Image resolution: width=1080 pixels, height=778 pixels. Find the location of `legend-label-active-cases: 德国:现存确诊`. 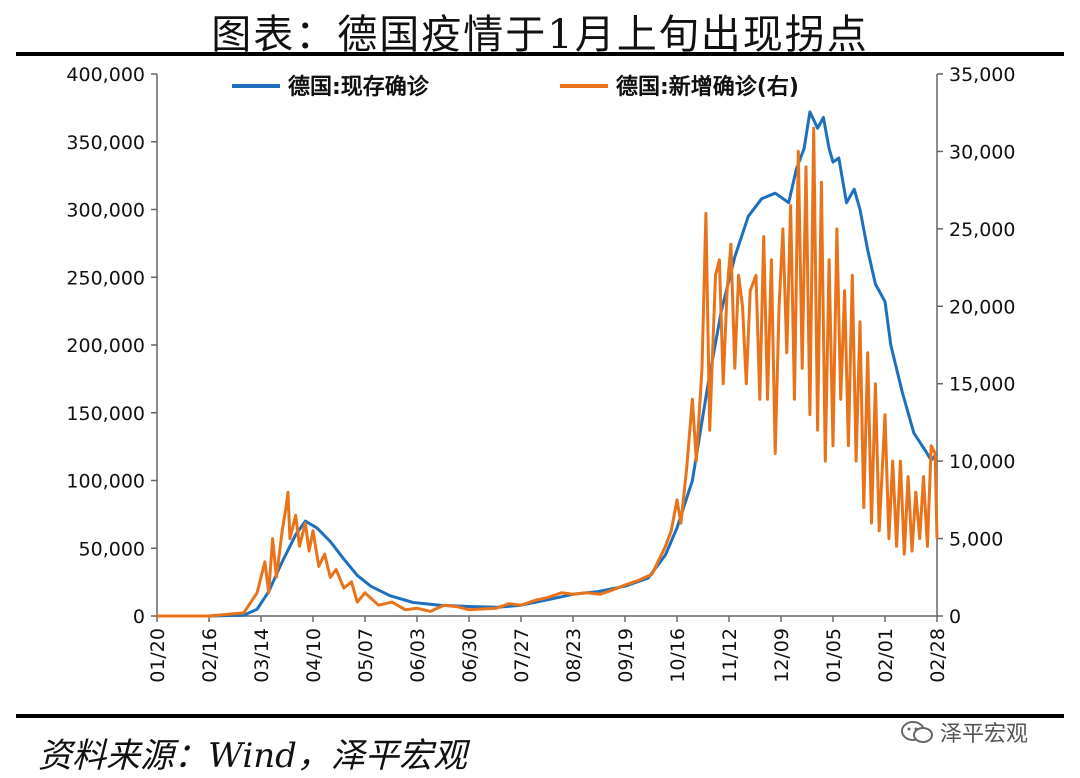

legend-label-active-cases: 德国:现存确诊 is located at coordinates (359, 87).